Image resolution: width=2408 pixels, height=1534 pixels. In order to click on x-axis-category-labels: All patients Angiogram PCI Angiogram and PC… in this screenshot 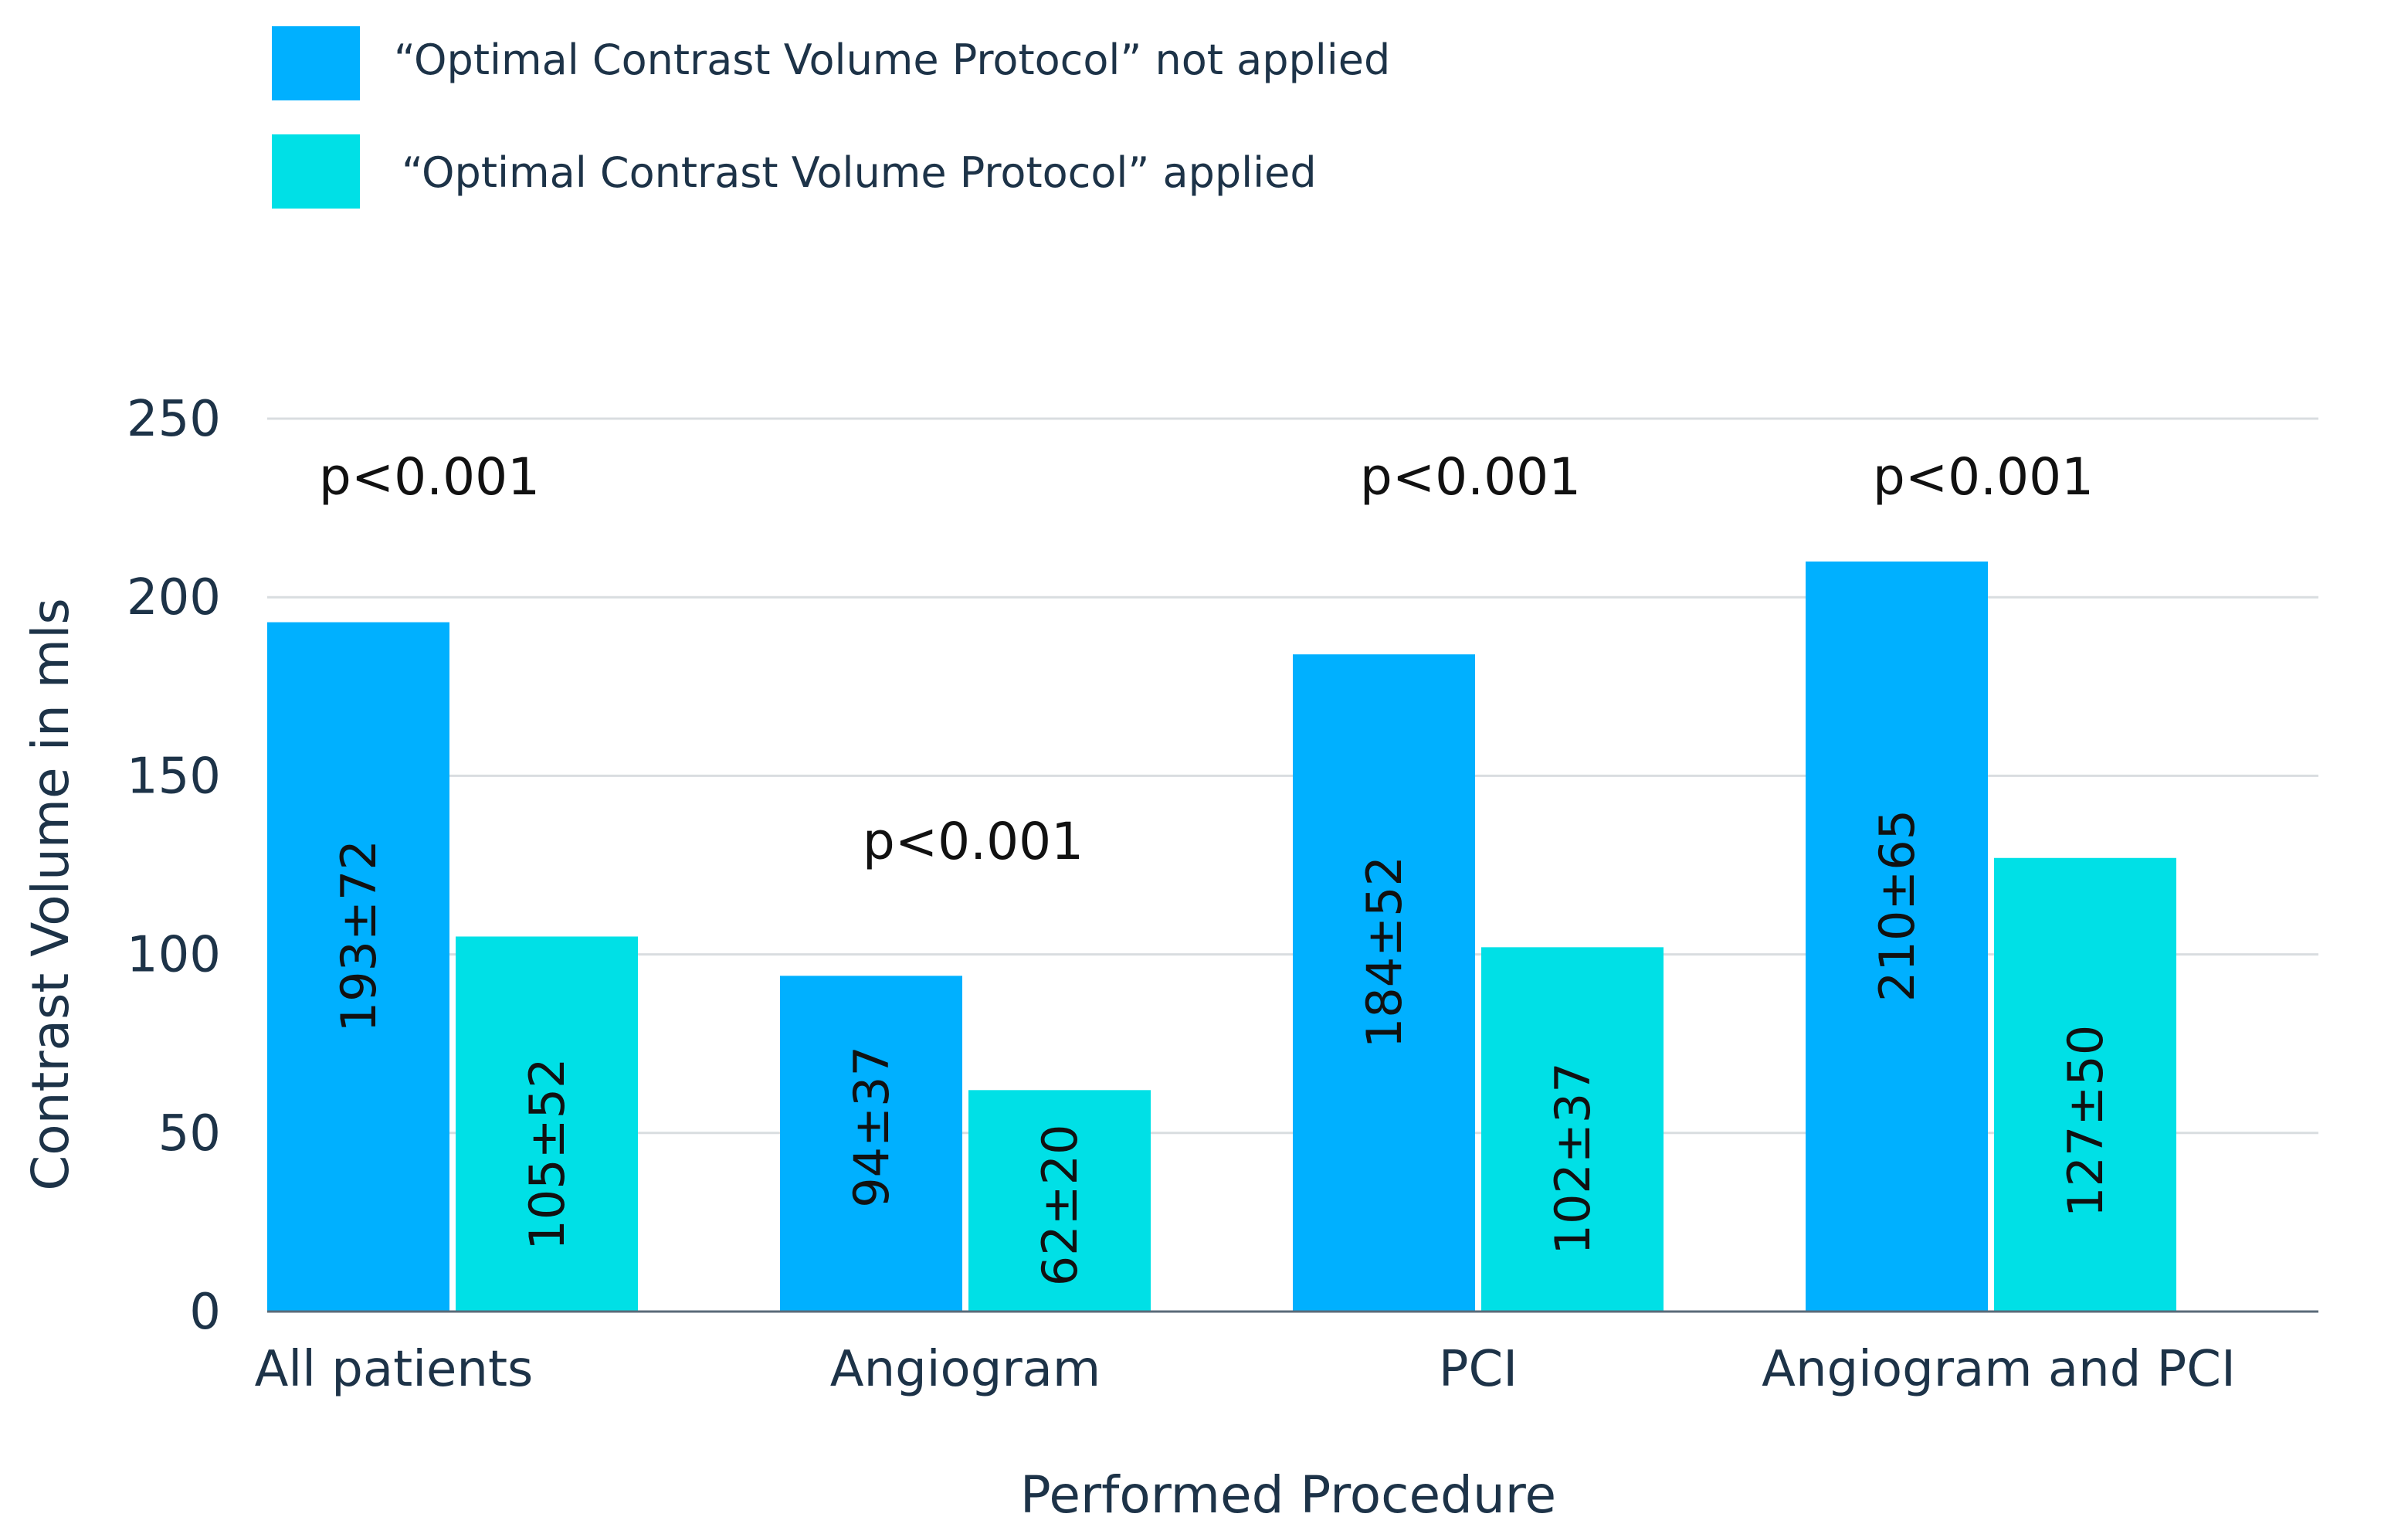, I will do `click(1245, 1369)`.